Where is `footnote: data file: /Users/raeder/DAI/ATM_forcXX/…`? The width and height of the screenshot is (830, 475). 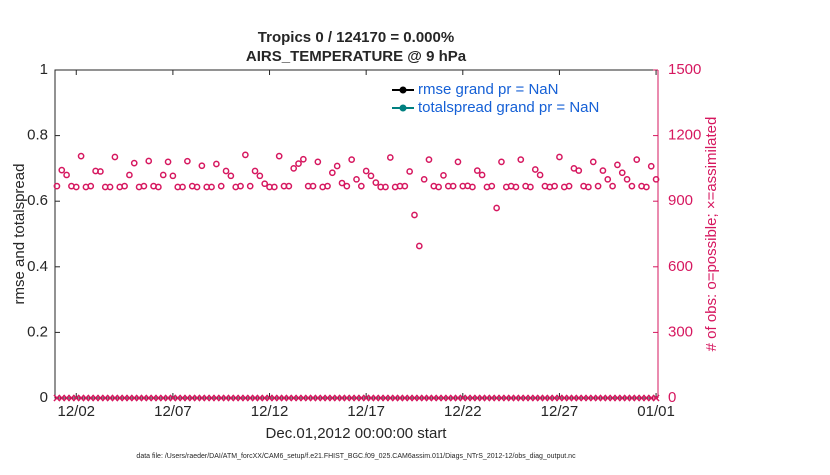 footnote: data file: /Users/raeder/DAI/ATM_forcXX/… is located at coordinates (356, 456).